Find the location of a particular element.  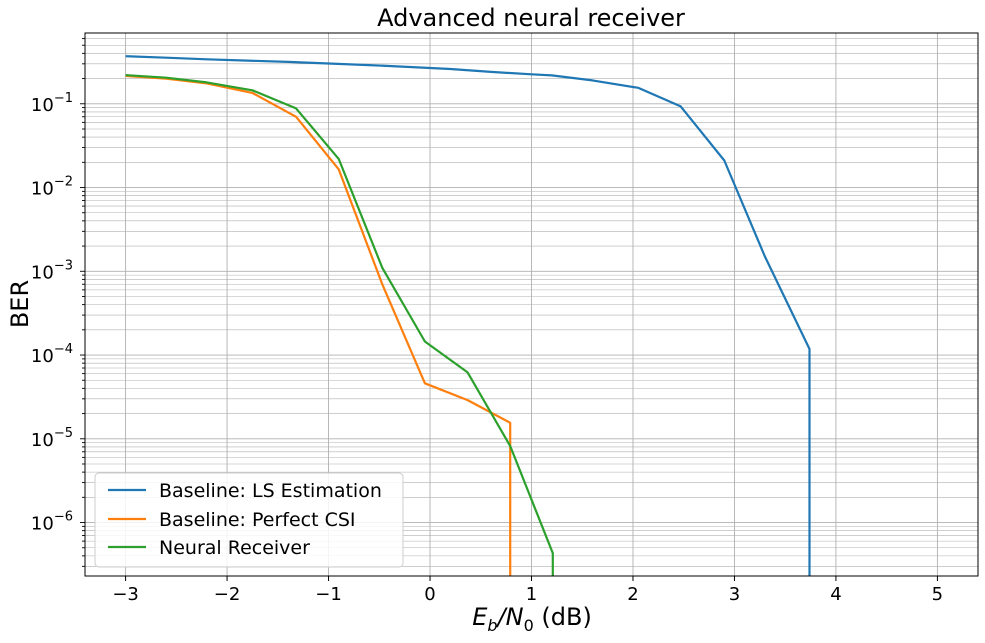

y-tick-label: 10⁻⁴ is located at coordinates (52, 354).